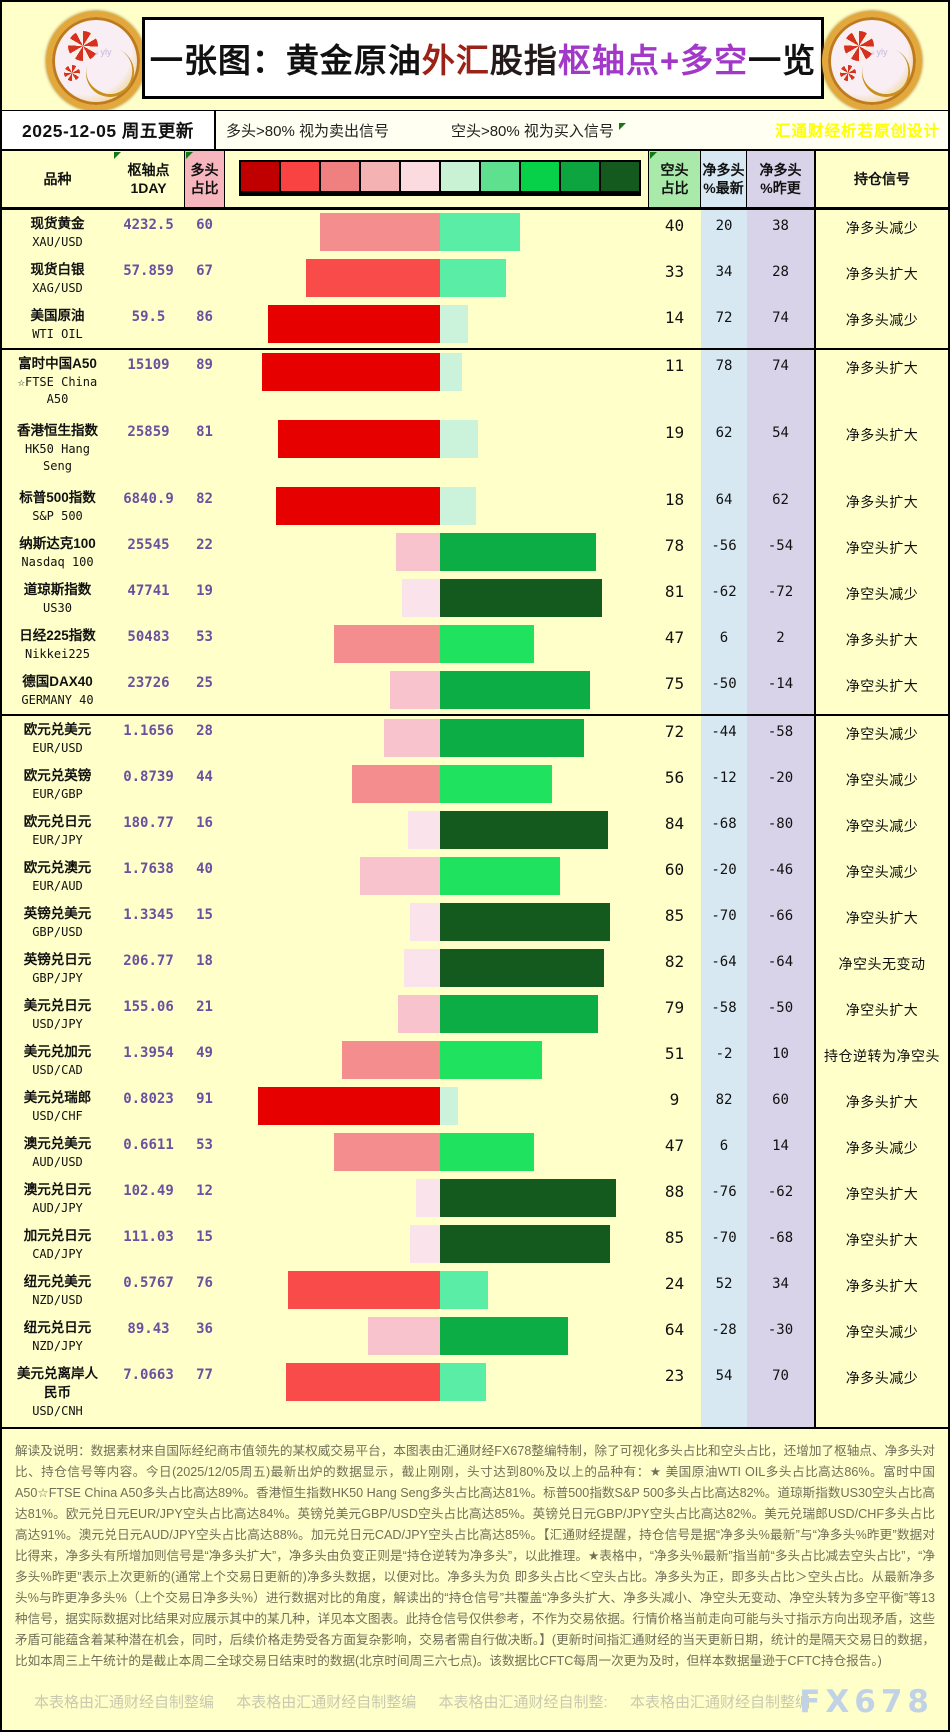 The height and width of the screenshot is (1732, 950). I want to click on net-long-prev-value: -64, so click(780, 969).